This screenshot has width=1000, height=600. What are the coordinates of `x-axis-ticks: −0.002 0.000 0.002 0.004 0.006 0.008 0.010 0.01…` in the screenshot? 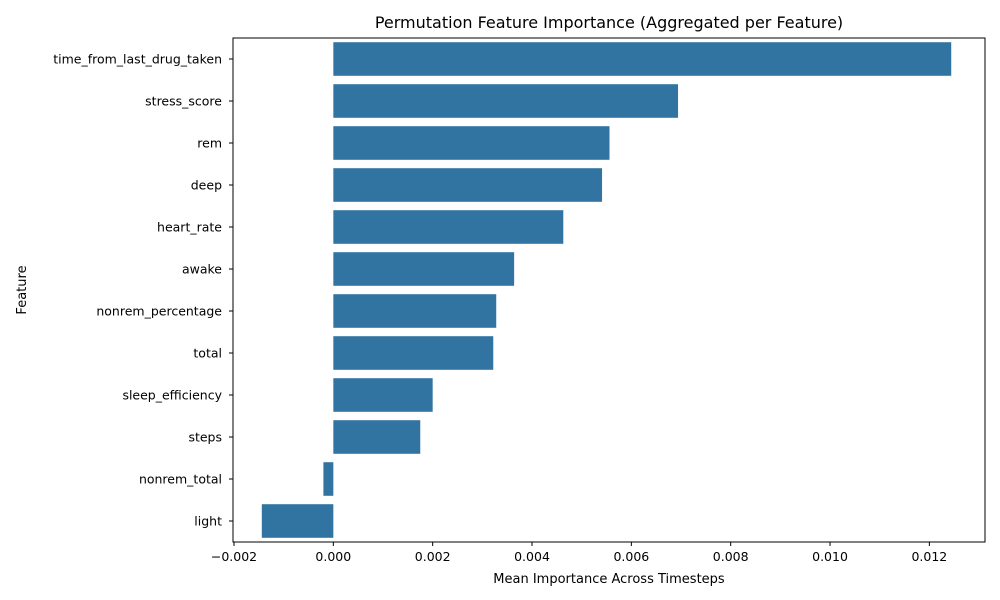 It's located at (579, 553).